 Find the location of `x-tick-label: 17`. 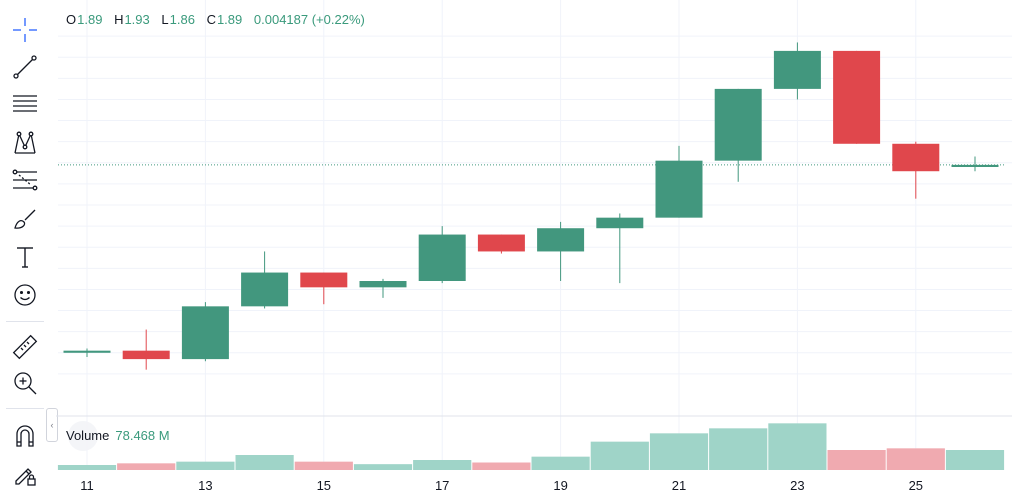

x-tick-label: 17 is located at coordinates (442, 485).